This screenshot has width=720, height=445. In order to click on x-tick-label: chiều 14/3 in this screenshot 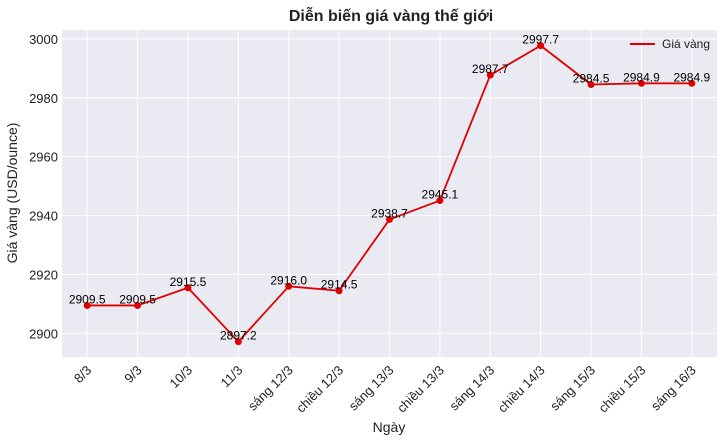, I will do `click(521, 389)`.